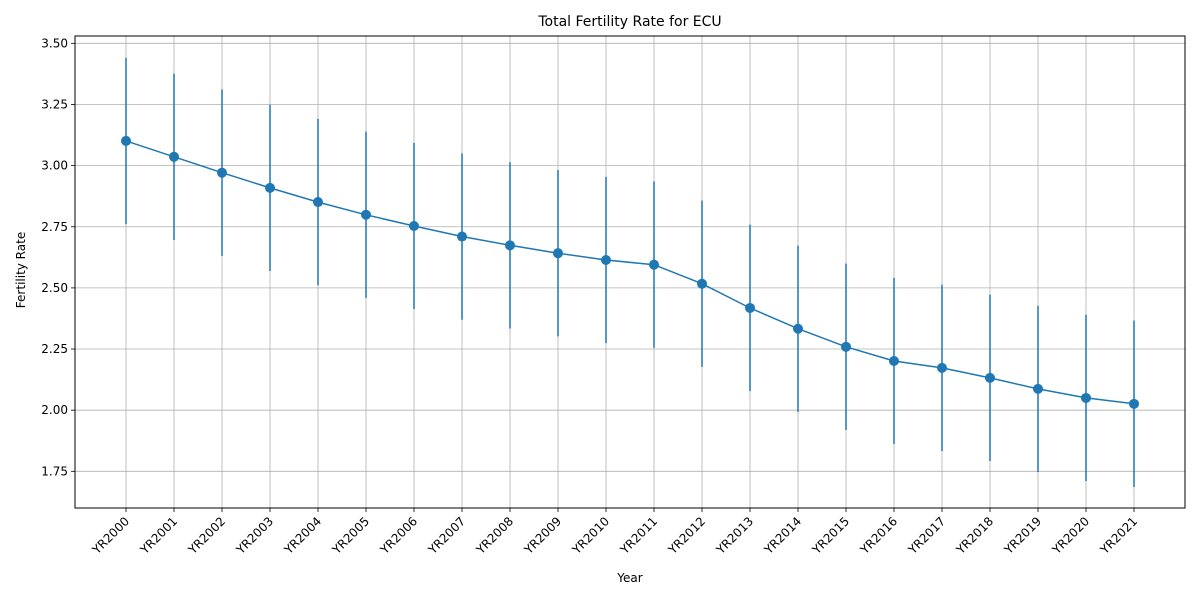  Describe the element at coordinates (398, 535) in the screenshot. I see `x-tick-label: YR2006` at that location.